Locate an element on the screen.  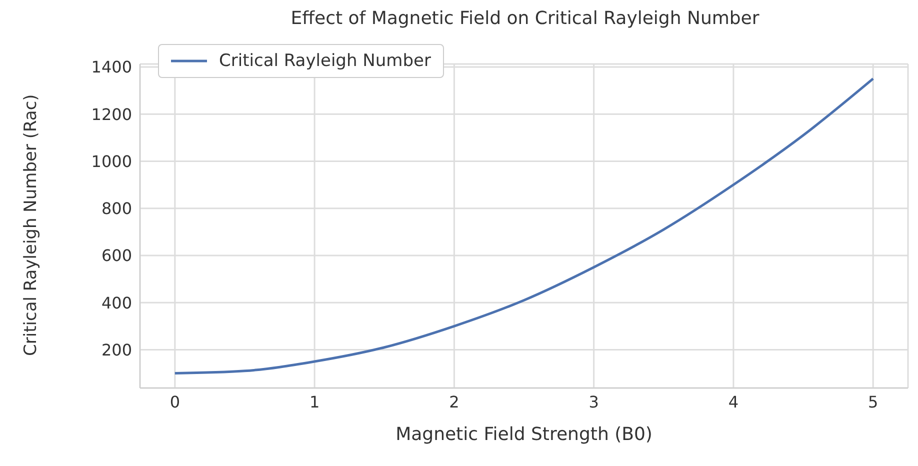
x-tick-label: 3 is located at coordinates (593, 402).